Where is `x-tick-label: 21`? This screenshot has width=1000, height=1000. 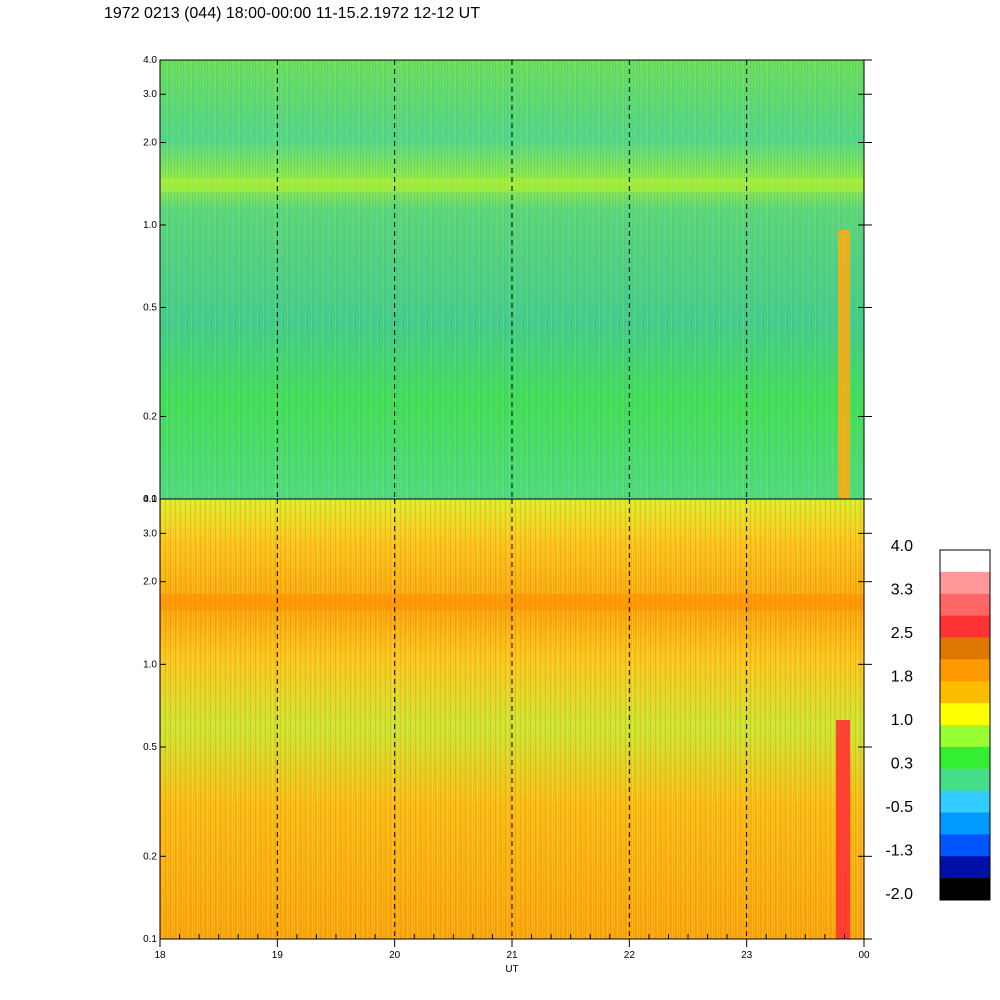
x-tick-label: 21 is located at coordinates (512, 955).